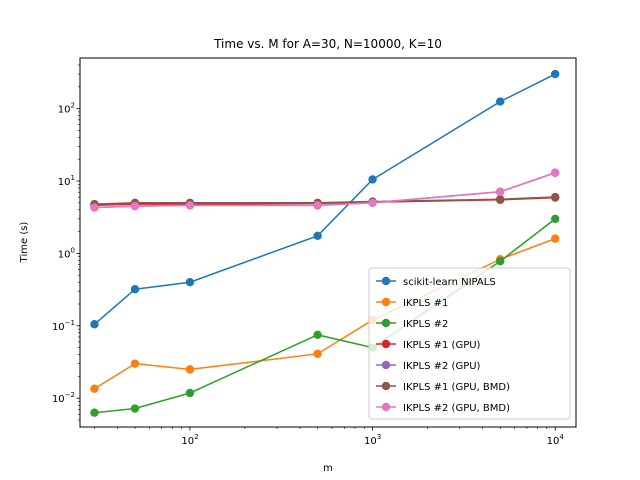  Describe the element at coordinates (24, 243) in the screenshot. I see `y-axis-label: Time (s)` at that location.